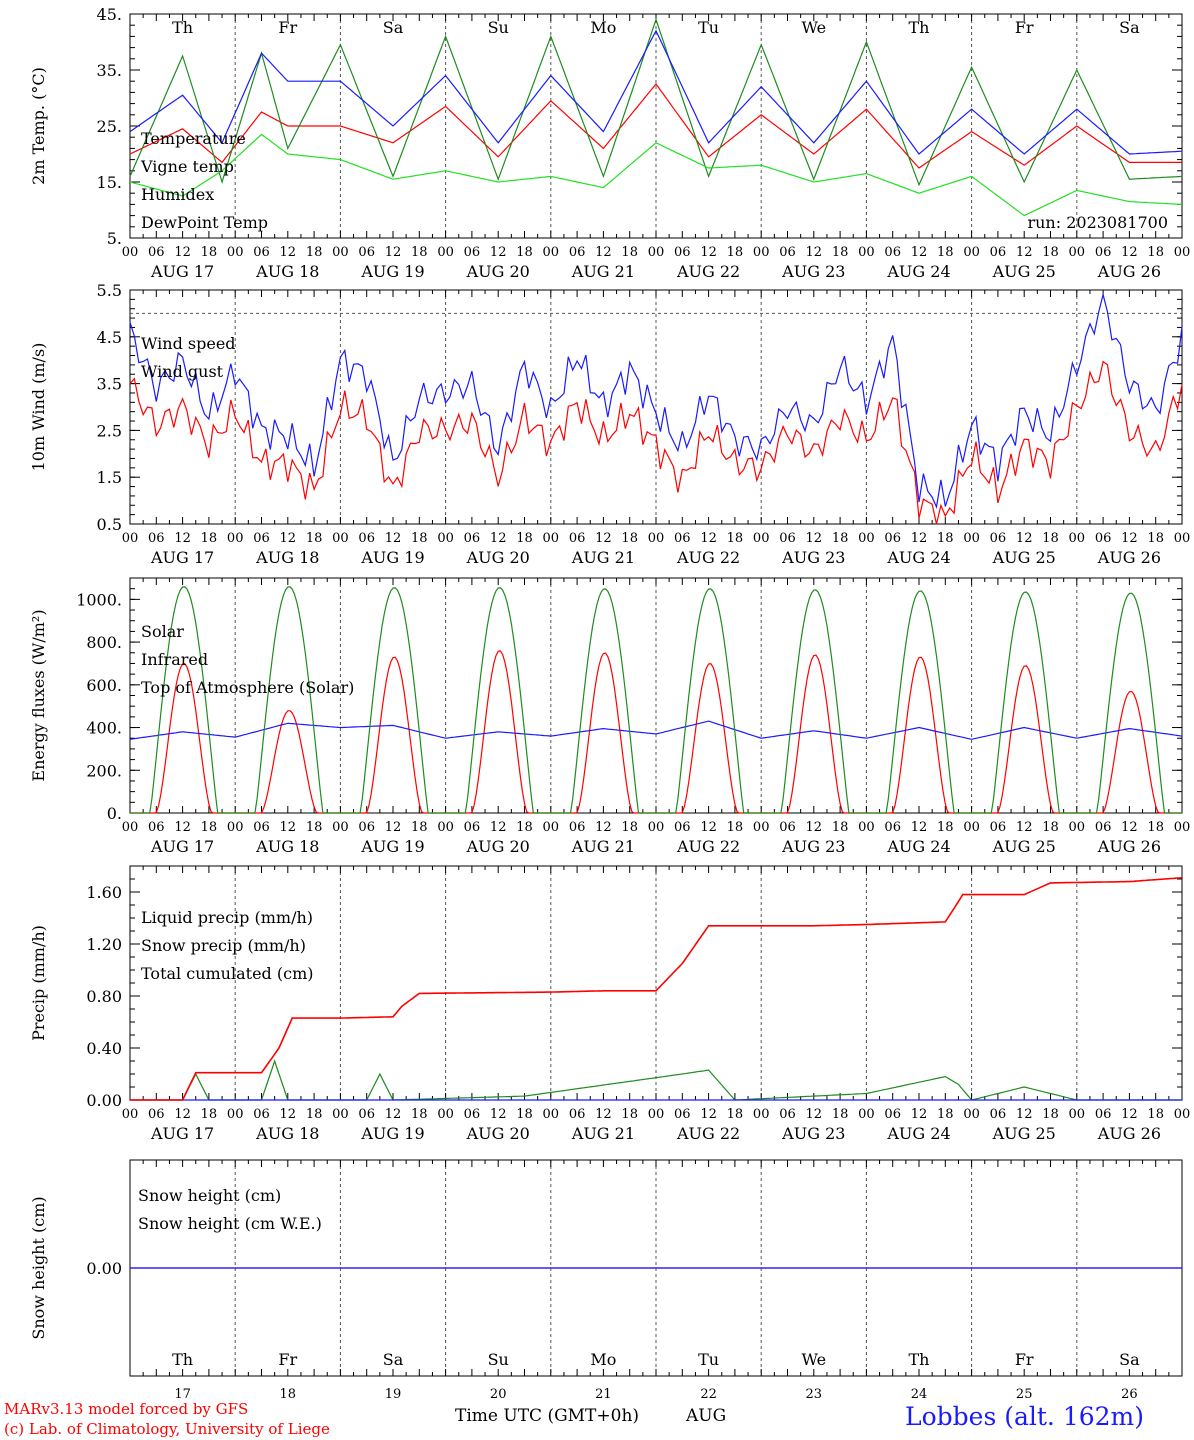 The height and width of the screenshot is (1440, 1194). I want to click on y-tick-label: 1000., so click(99, 599).